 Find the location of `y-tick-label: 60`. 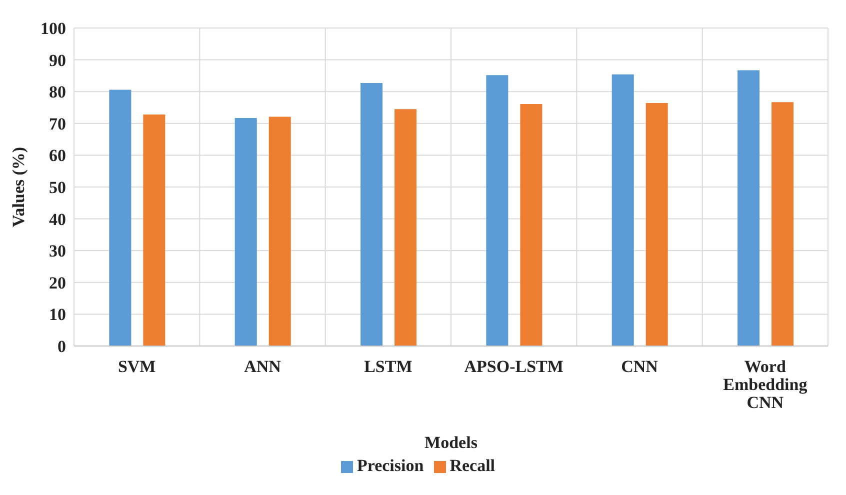

y-tick-label: 60 is located at coordinates (57, 156).